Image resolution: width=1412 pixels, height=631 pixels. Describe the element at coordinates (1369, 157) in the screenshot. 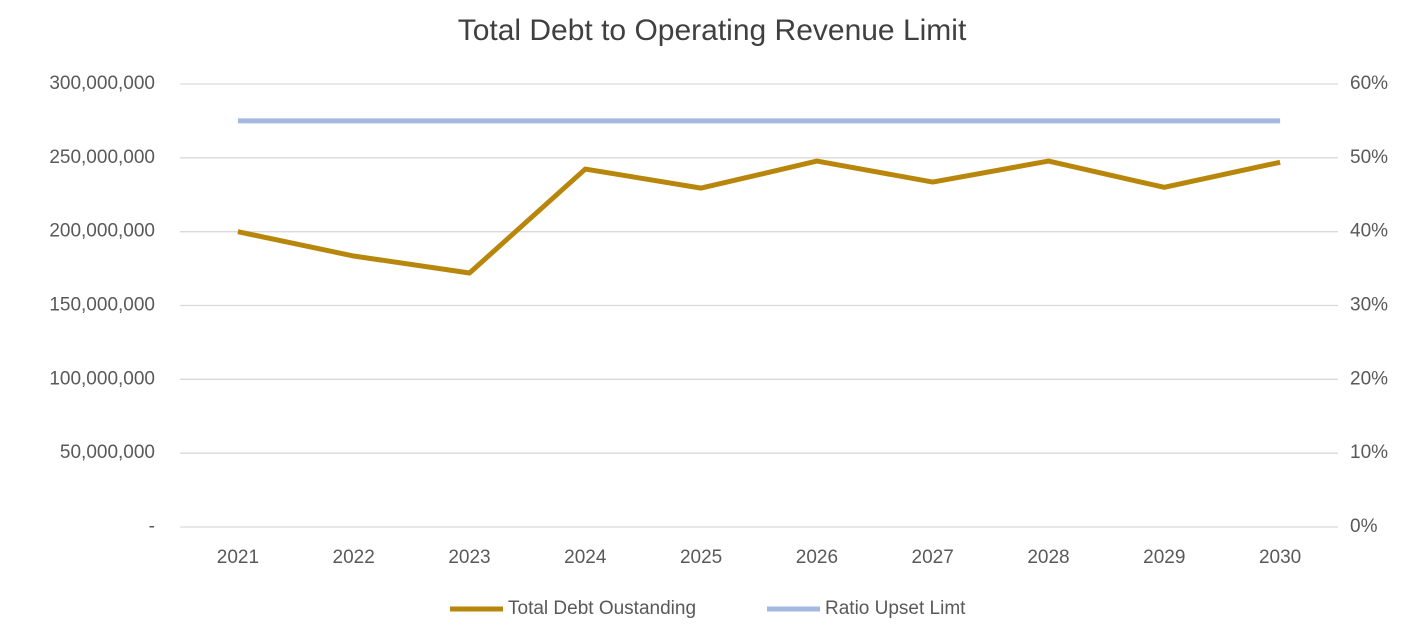

I see `y2-tick-label: 50%` at that location.